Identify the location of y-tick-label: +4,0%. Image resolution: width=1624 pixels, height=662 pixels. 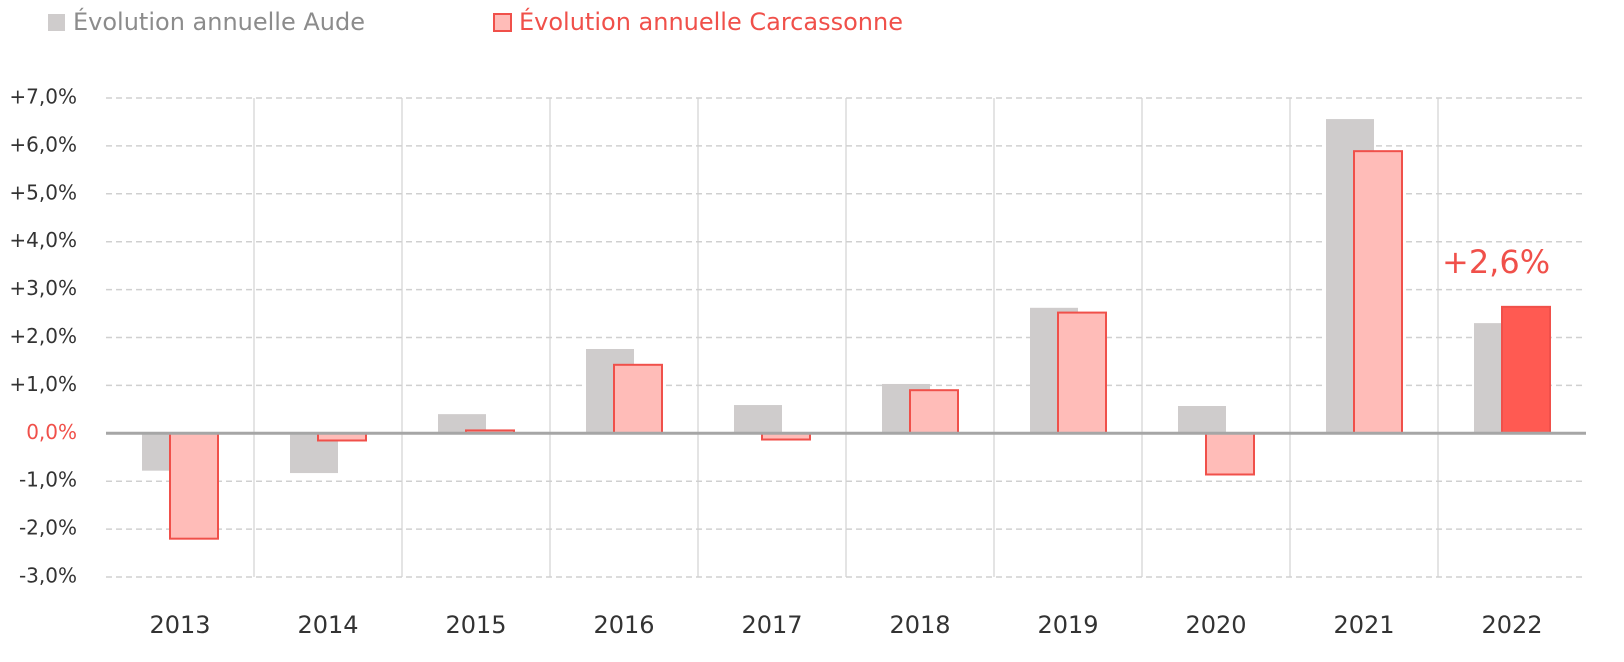
(43, 240).